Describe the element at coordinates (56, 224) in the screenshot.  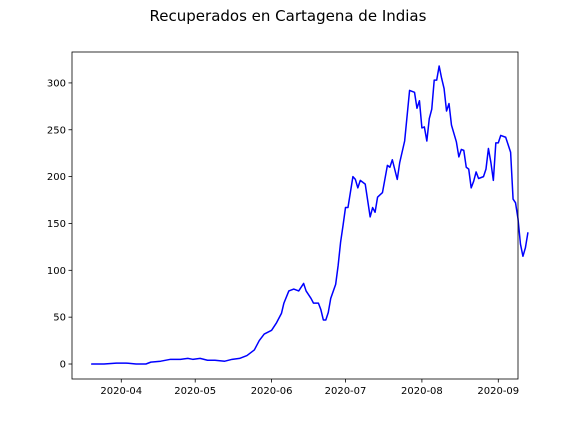
I see `y-tick-label: 150` at that location.